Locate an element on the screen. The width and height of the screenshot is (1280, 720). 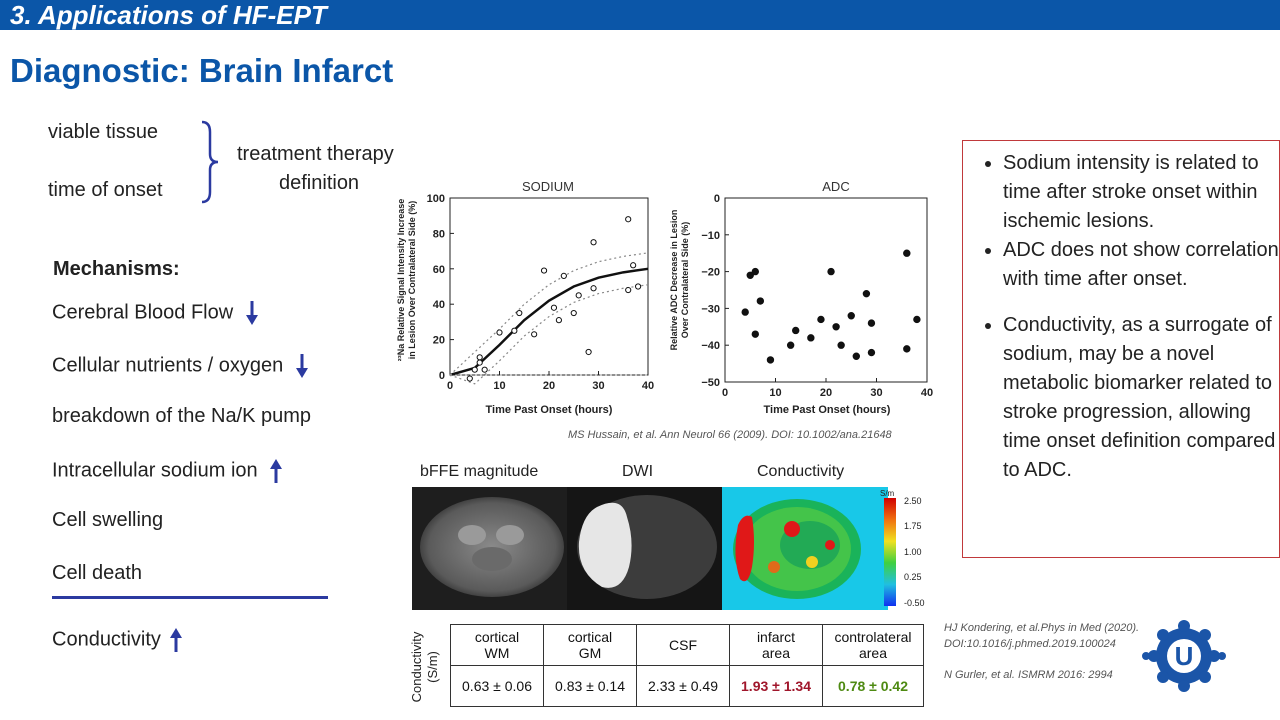
image-label-conductivity: Conductivity is located at coordinates (801, 471).